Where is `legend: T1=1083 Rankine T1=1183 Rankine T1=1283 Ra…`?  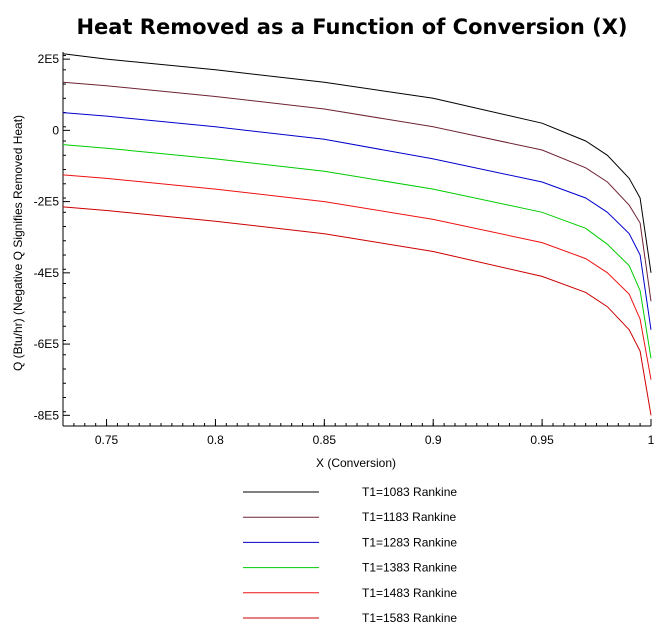 legend: T1=1083 Rankine T1=1183 Rankine T1=1283 Ra… is located at coordinates (350, 555).